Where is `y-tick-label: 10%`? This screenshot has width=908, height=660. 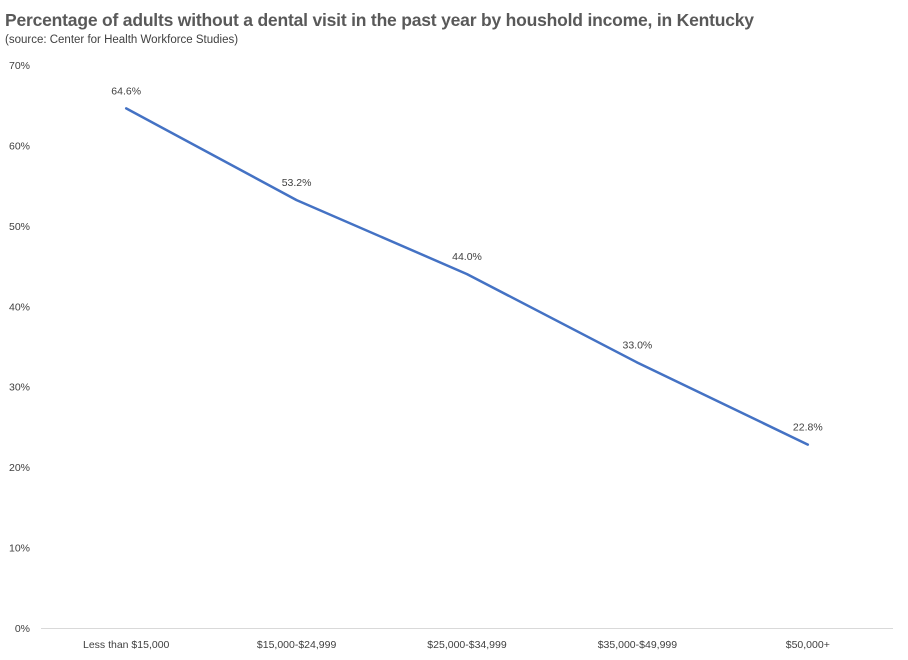 y-tick-label: 10% is located at coordinates (19, 549).